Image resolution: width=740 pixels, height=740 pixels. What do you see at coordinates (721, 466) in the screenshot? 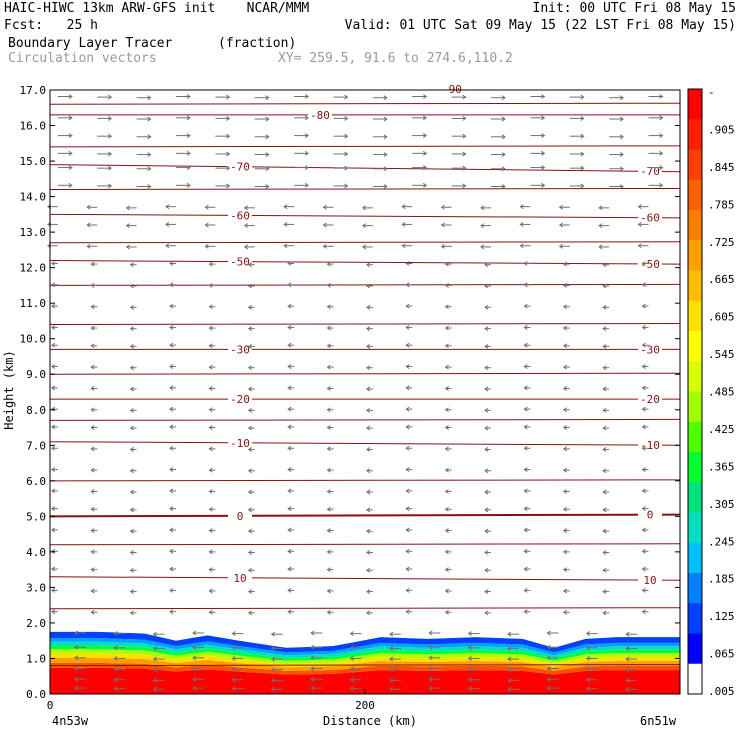
I see `colorbar-label: .365` at bounding box center [721, 466].